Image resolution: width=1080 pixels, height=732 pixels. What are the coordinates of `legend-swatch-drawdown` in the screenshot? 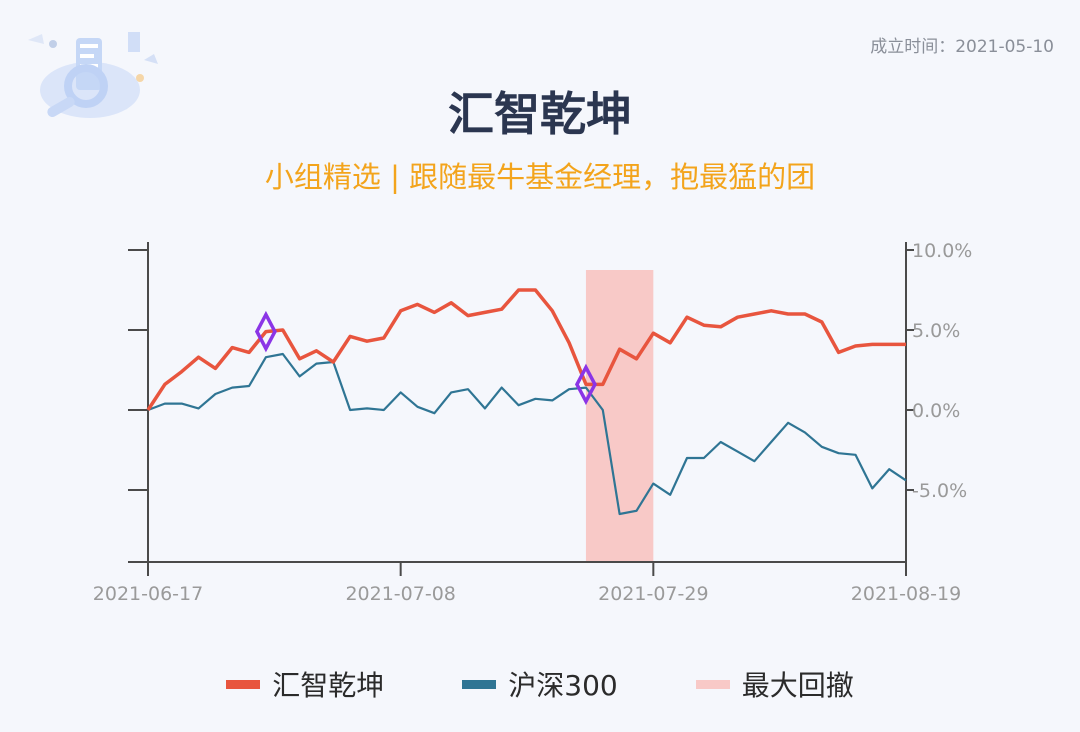 It's located at (712, 684).